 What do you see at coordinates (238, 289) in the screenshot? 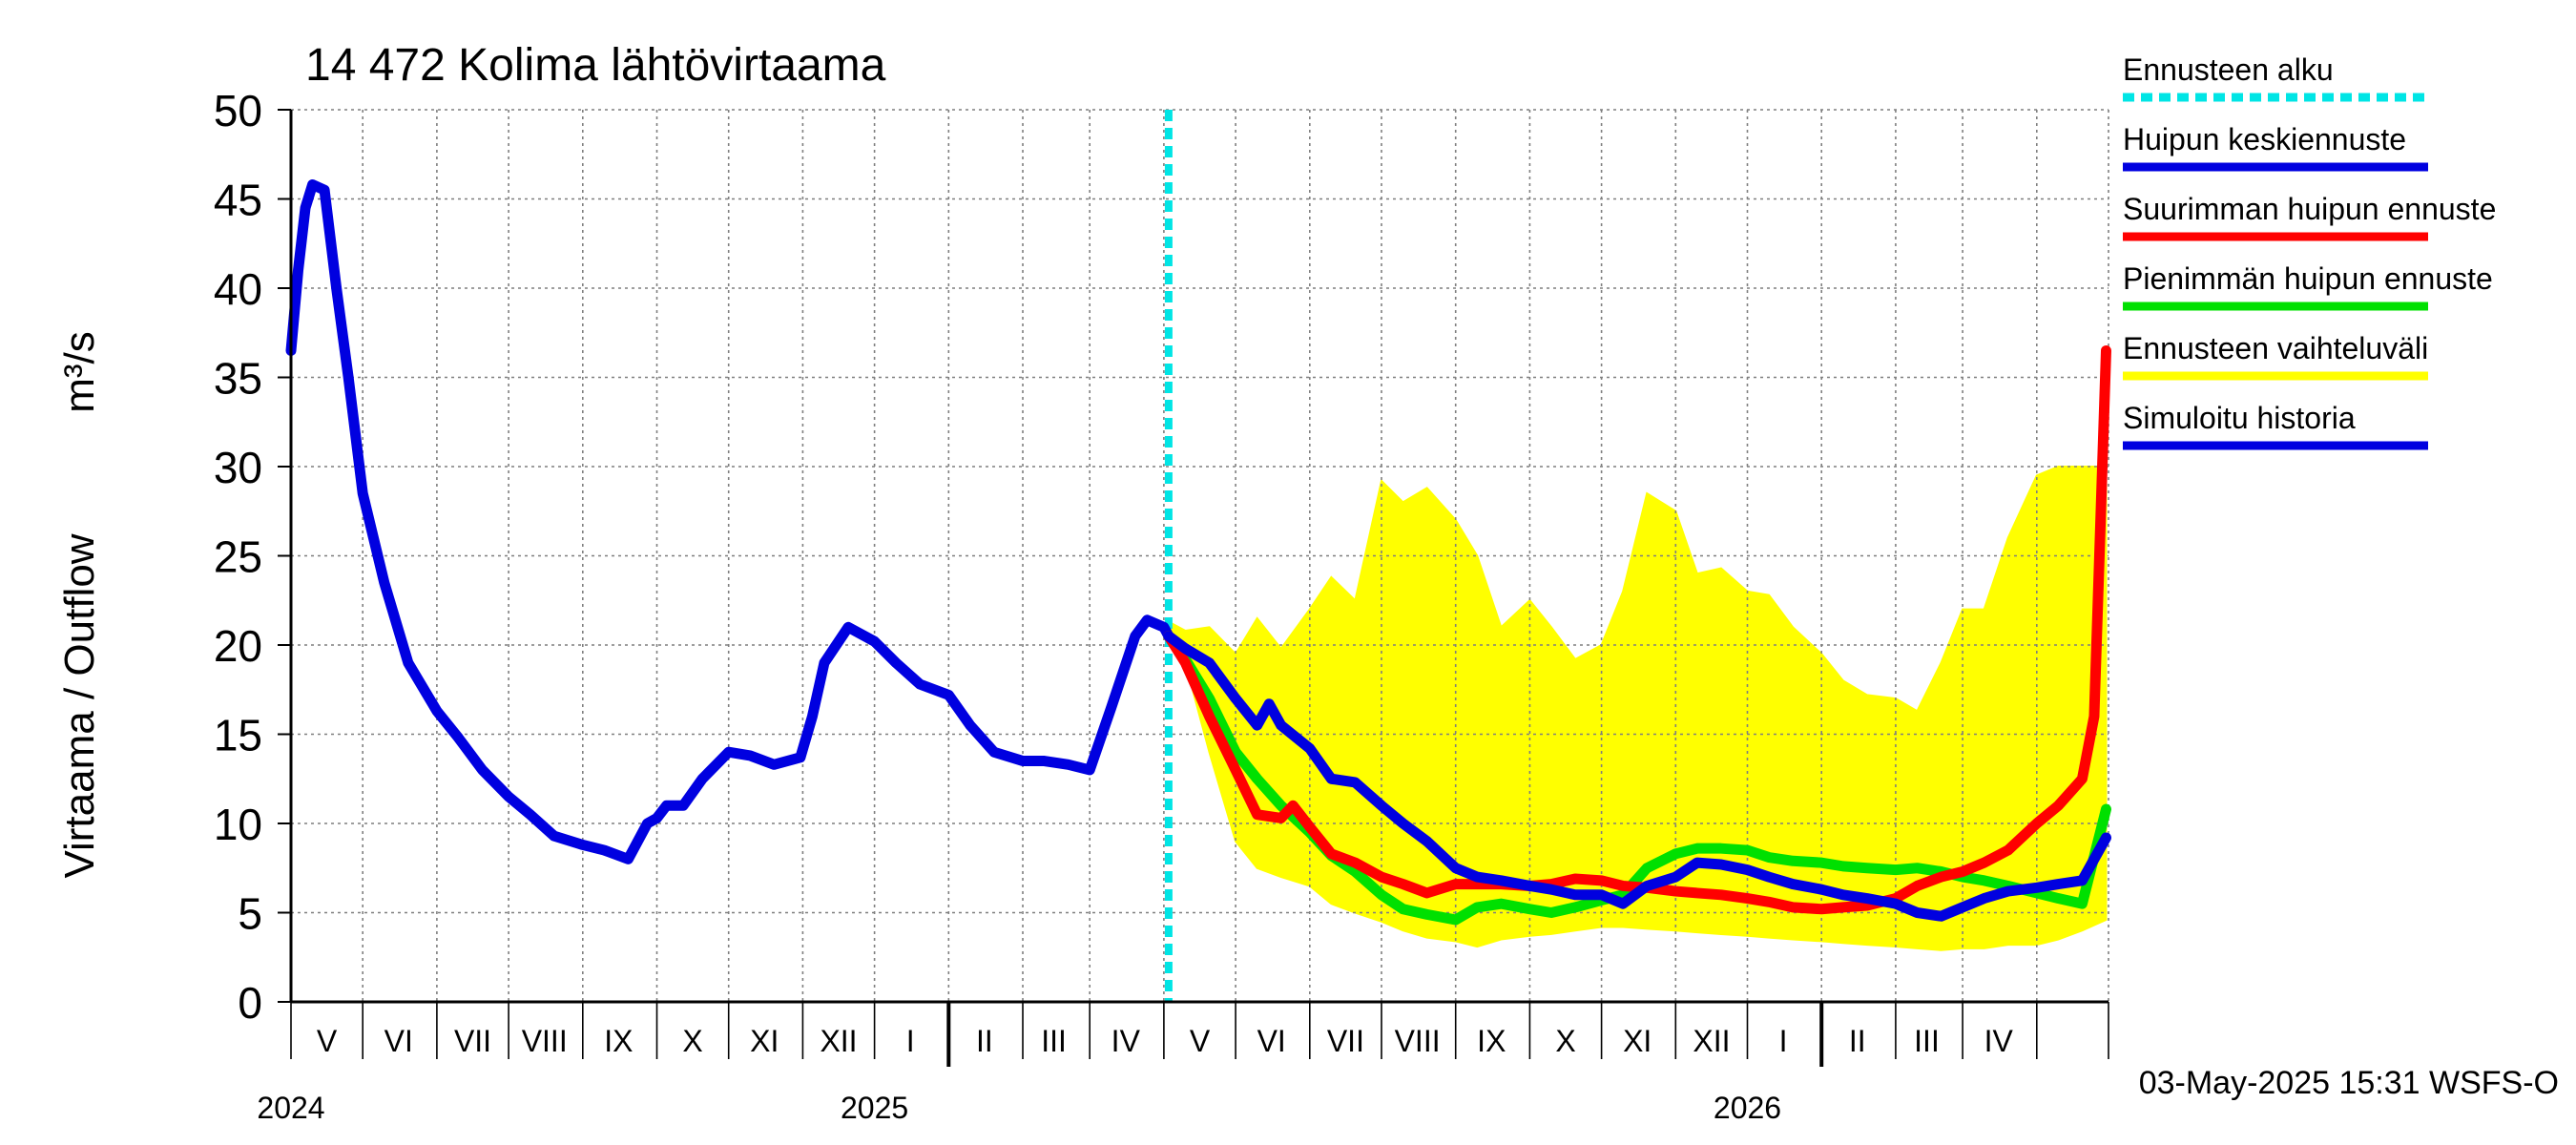
I see `y-tick-label: 40` at bounding box center [238, 289].